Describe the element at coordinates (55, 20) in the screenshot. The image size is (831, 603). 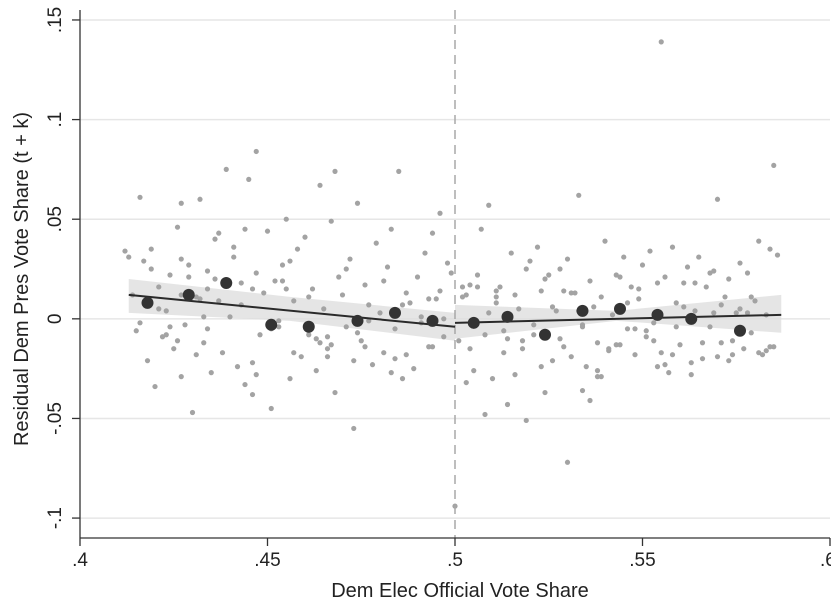
I see `y-tick-label: .15` at that location.